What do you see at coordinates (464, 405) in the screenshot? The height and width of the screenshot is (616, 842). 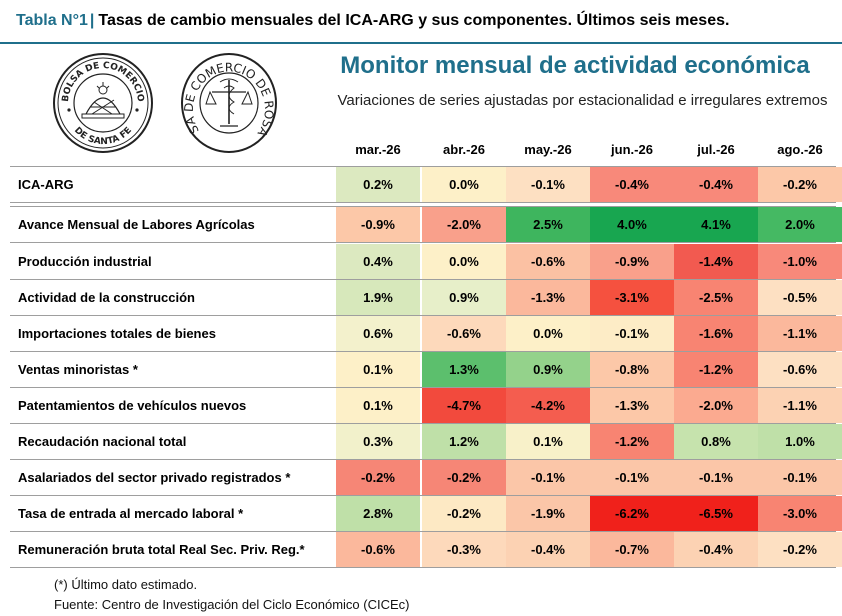 I see `value-cell: -4.7%` at bounding box center [464, 405].